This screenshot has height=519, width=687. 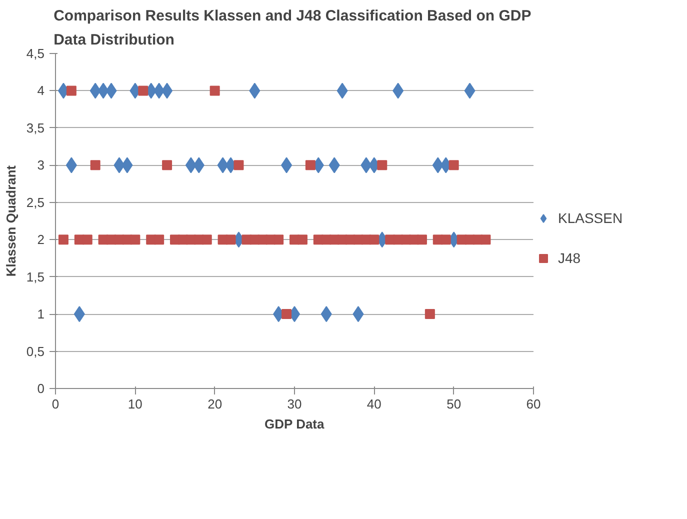 I want to click on y-axis-title: Klassen Quadrant, so click(x=10, y=220).